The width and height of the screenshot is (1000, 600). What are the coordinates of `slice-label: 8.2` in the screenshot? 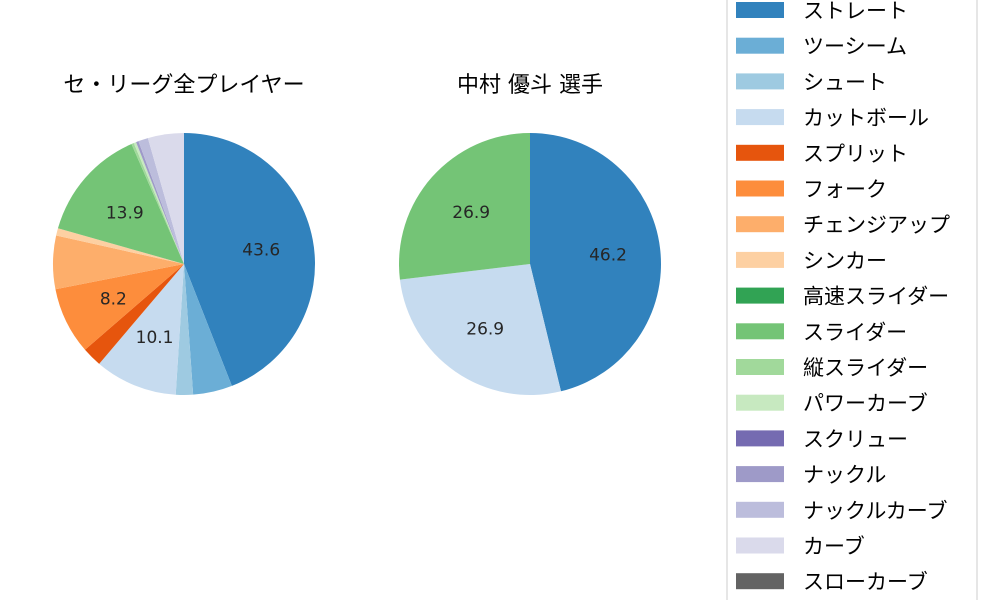 It's located at (113, 299).